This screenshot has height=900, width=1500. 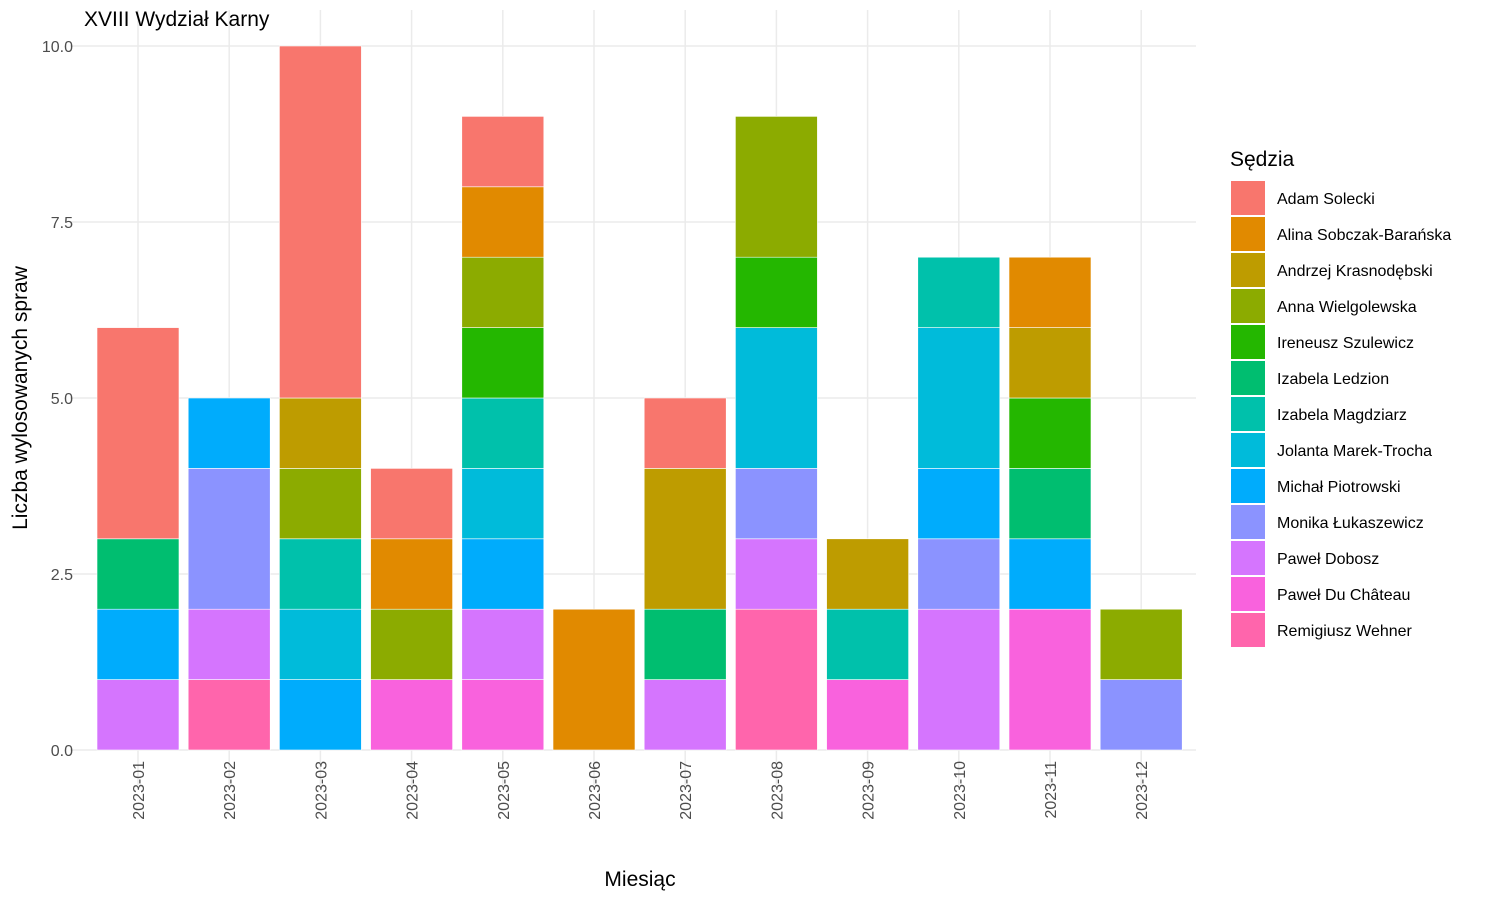 I want to click on legend-title: Sędzia, so click(x=1262, y=159).